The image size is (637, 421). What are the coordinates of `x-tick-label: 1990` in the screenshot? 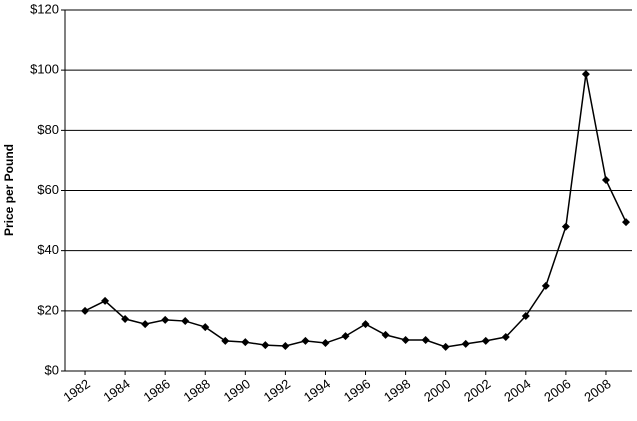 It's located at (237, 390).